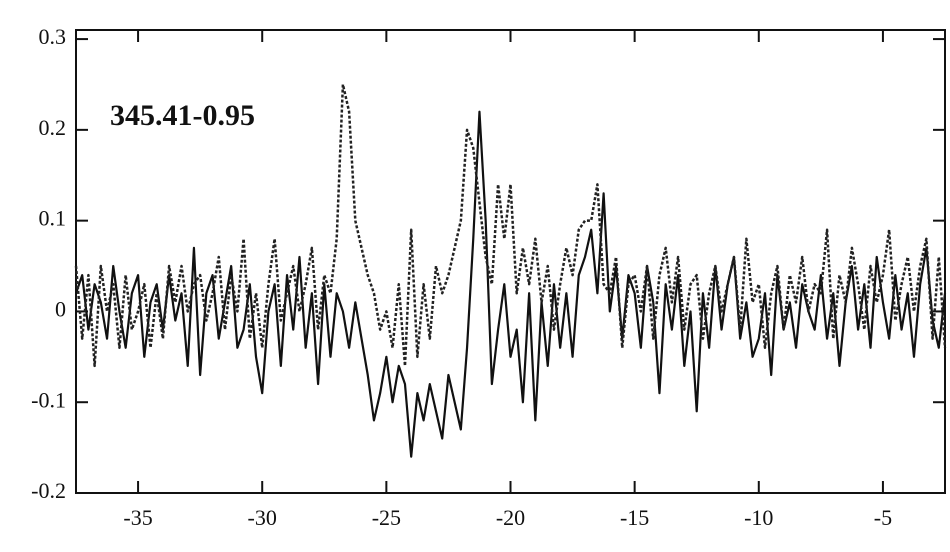  Describe the element at coordinates (182, 115) in the screenshot. I see `annotation: 345.41-0.95` at that location.